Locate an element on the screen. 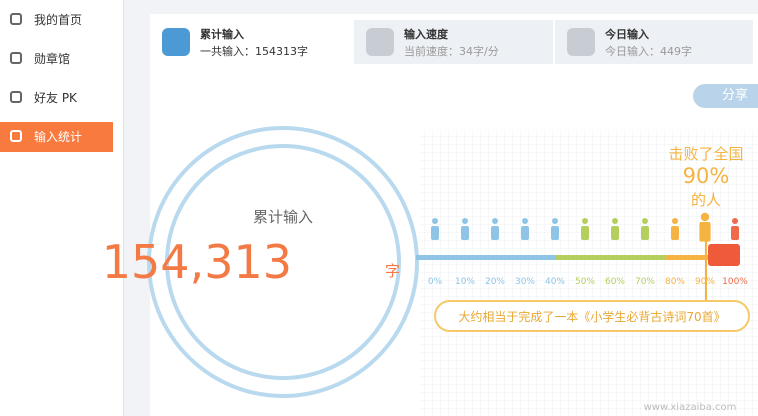 The width and height of the screenshot is (758, 416). nav-label: 勋章馆 is located at coordinates (52, 59).